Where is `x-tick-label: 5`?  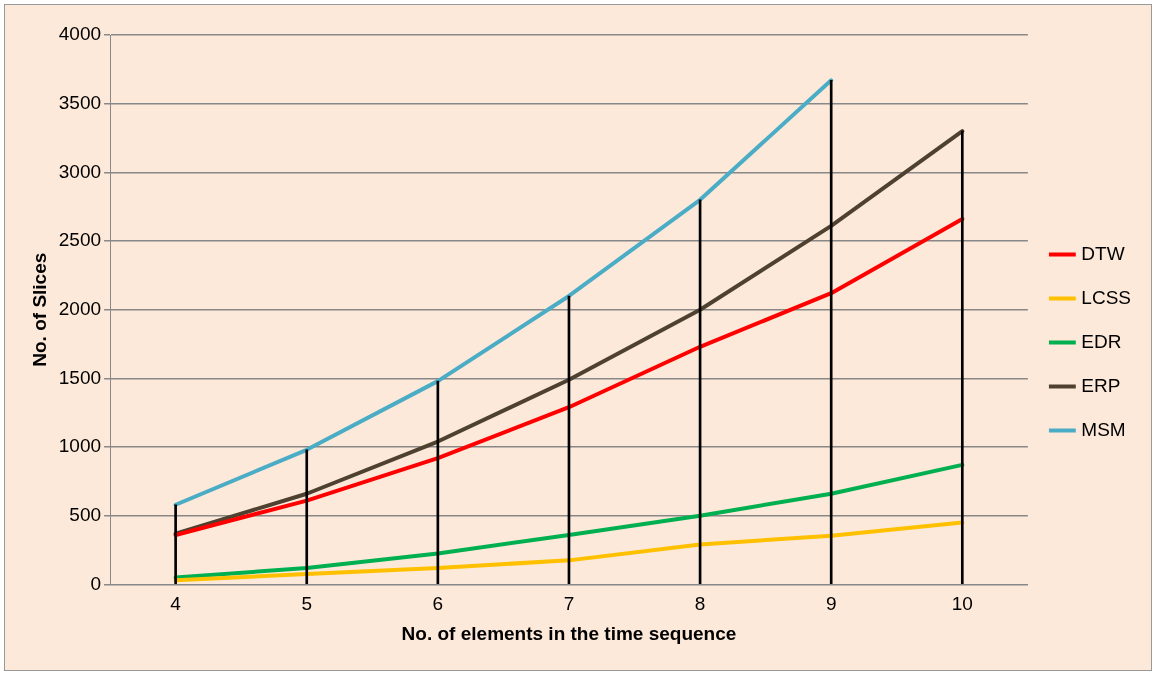
x-tick-label: 5 is located at coordinates (307, 604).